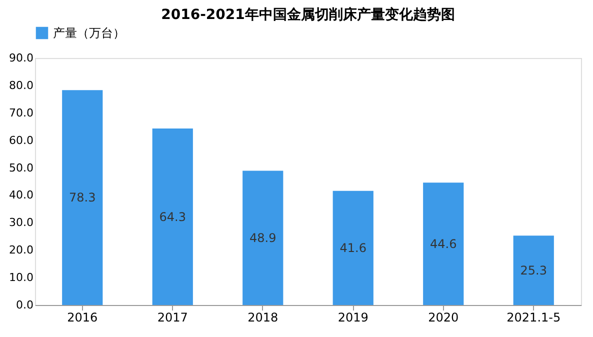  What do you see at coordinates (21, 85) in the screenshot?
I see `y-tick-label: 80.0` at bounding box center [21, 85].